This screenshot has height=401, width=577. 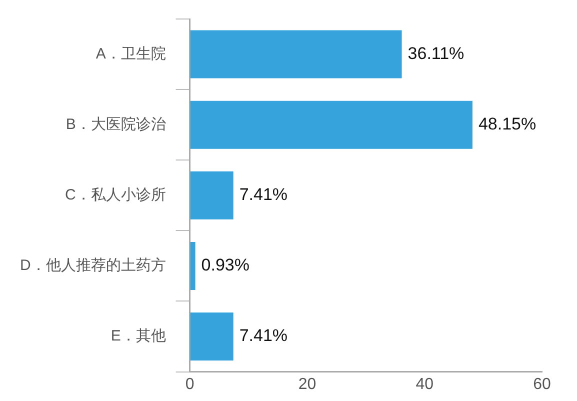 I want to click on y-tick-label: C．私人小诊所, so click(x=115, y=195).